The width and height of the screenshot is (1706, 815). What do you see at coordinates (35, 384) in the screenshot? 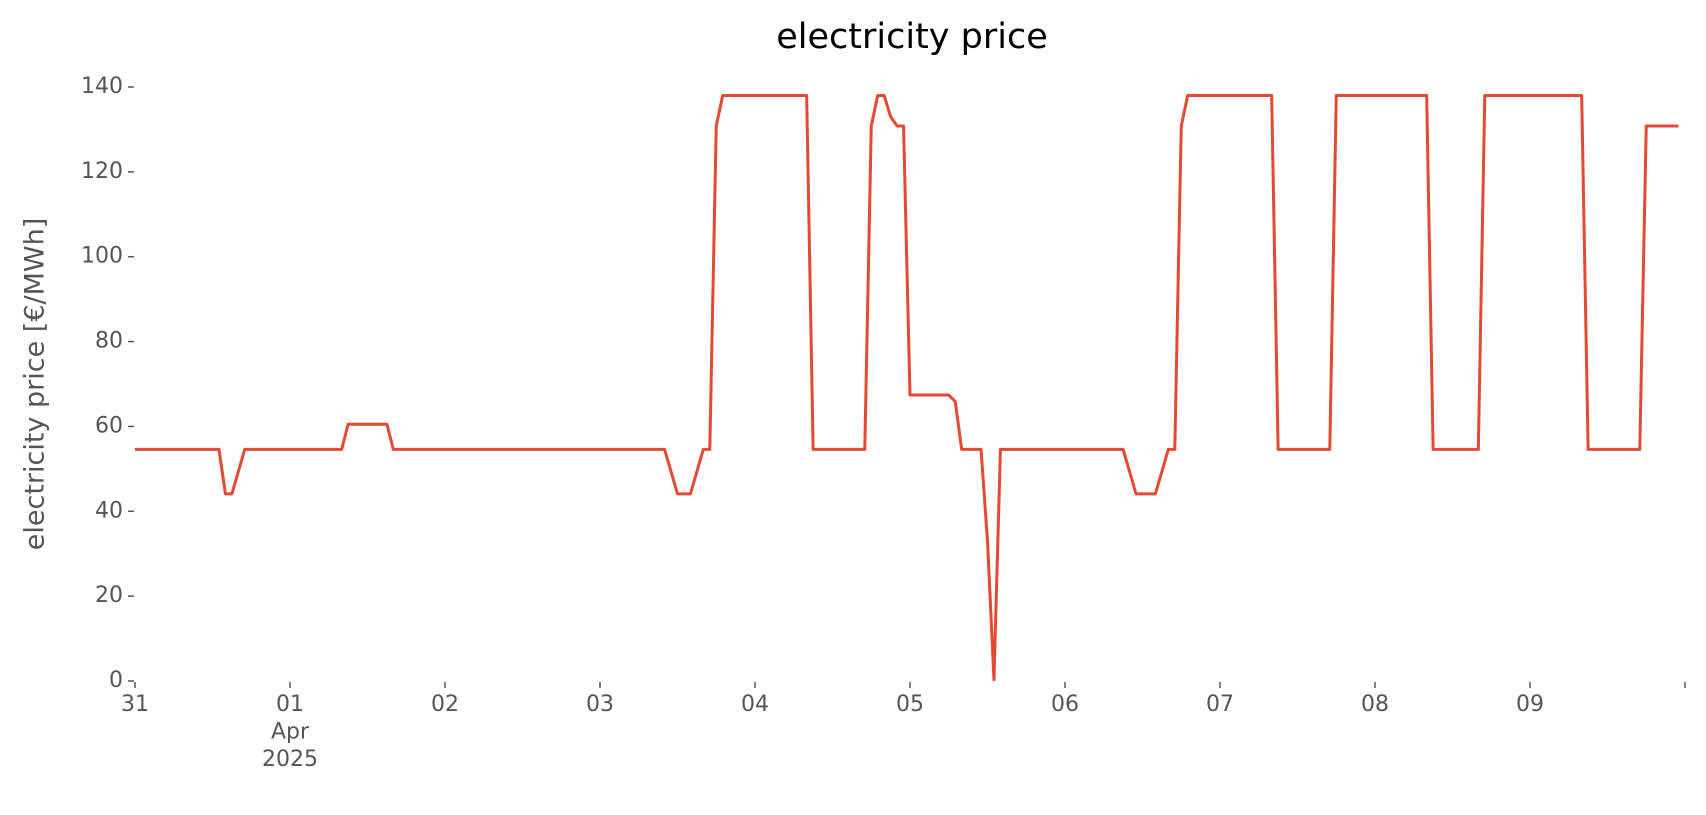
I see `y-axis-label: electricity price [€/MWh]` at bounding box center [35, 384].